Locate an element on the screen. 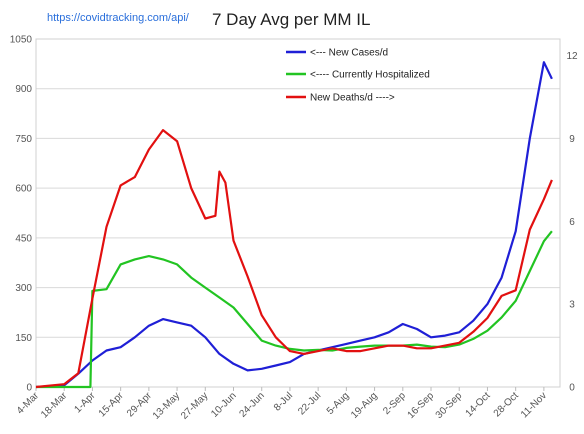  chart-title: 7 Day Avg per MM IL is located at coordinates (291, 19).